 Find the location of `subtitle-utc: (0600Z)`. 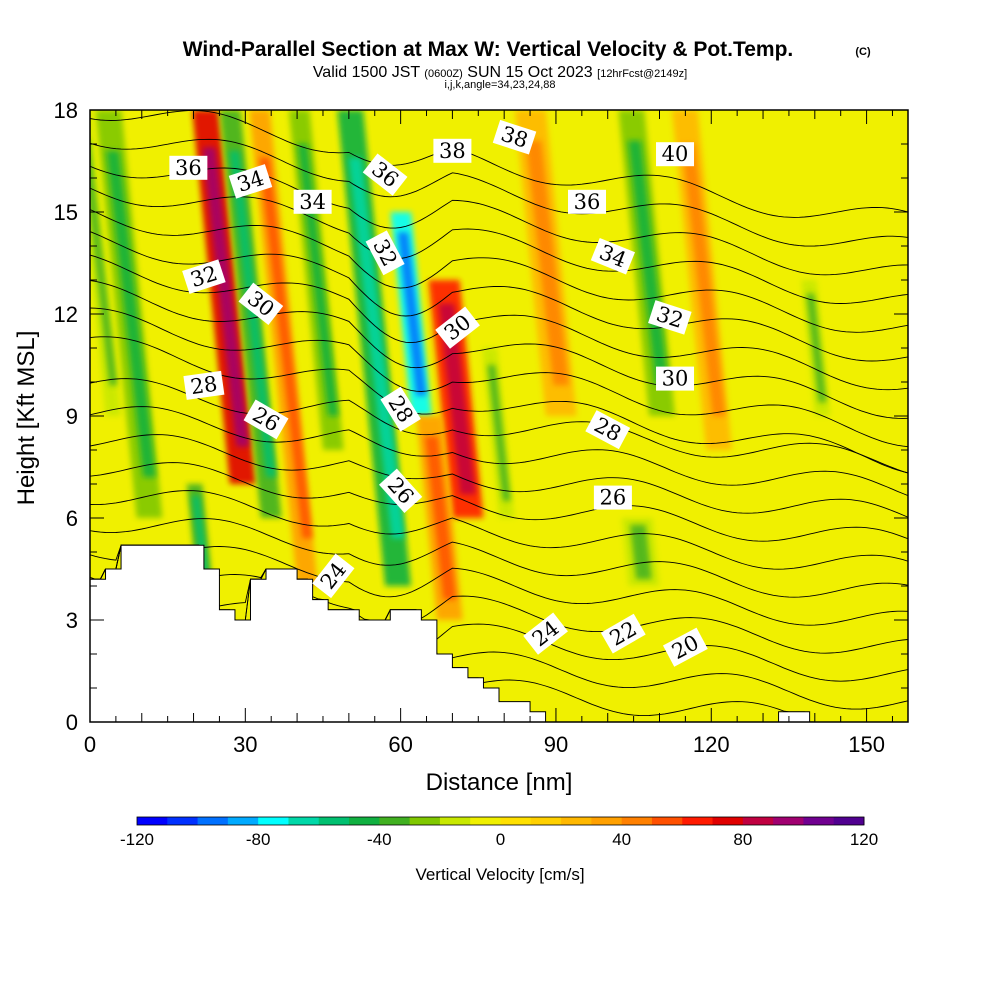

subtitle-utc: (0600Z) is located at coordinates (443, 74).